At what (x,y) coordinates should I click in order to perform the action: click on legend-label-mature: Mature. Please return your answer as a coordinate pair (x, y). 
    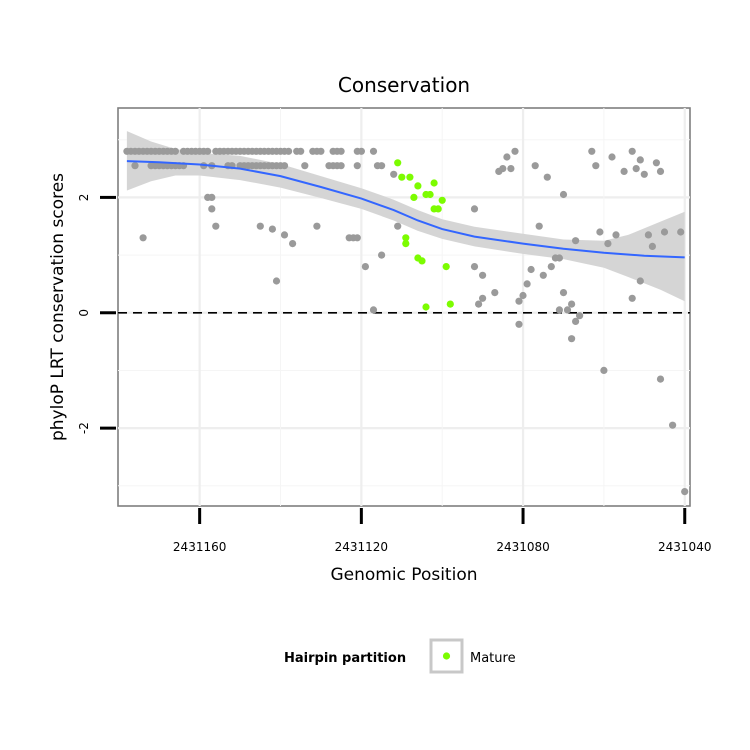
    Looking at the image, I should click on (493, 658).